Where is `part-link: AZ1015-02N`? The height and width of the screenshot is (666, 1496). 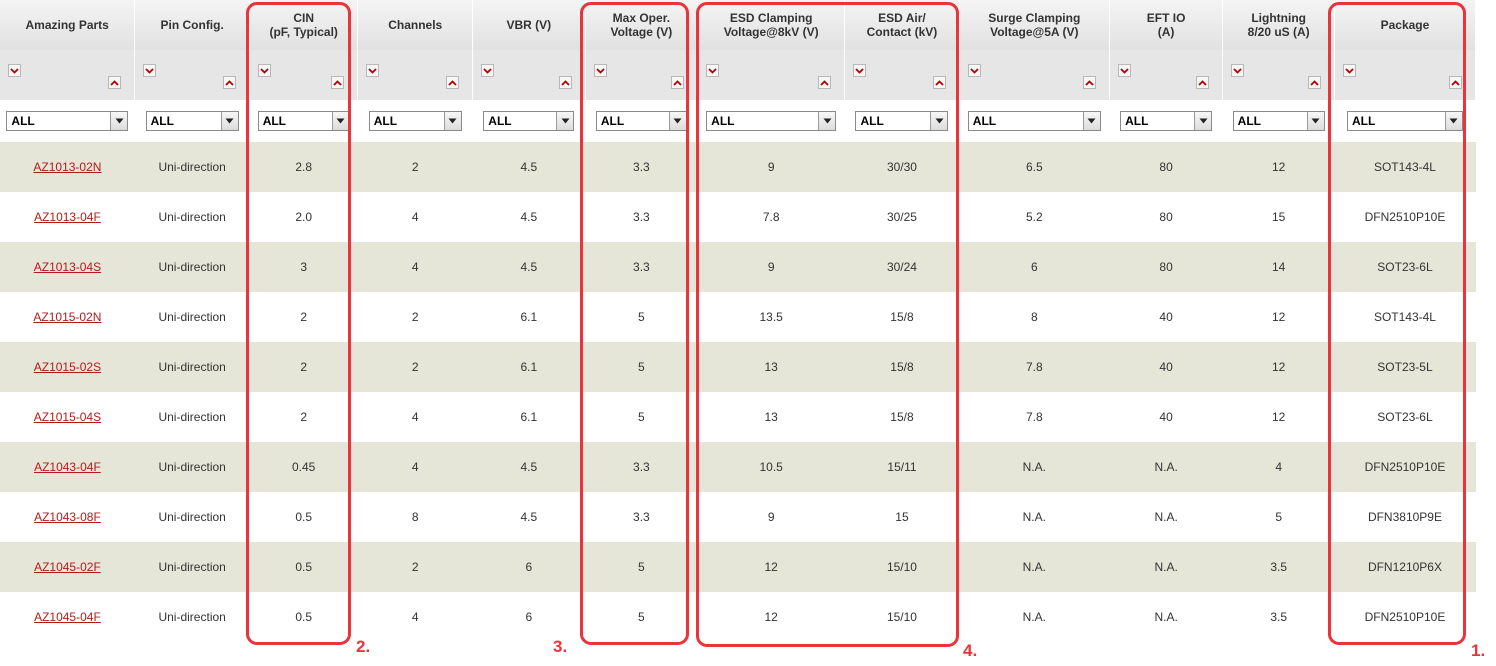 part-link: AZ1015-02N is located at coordinates (67, 317).